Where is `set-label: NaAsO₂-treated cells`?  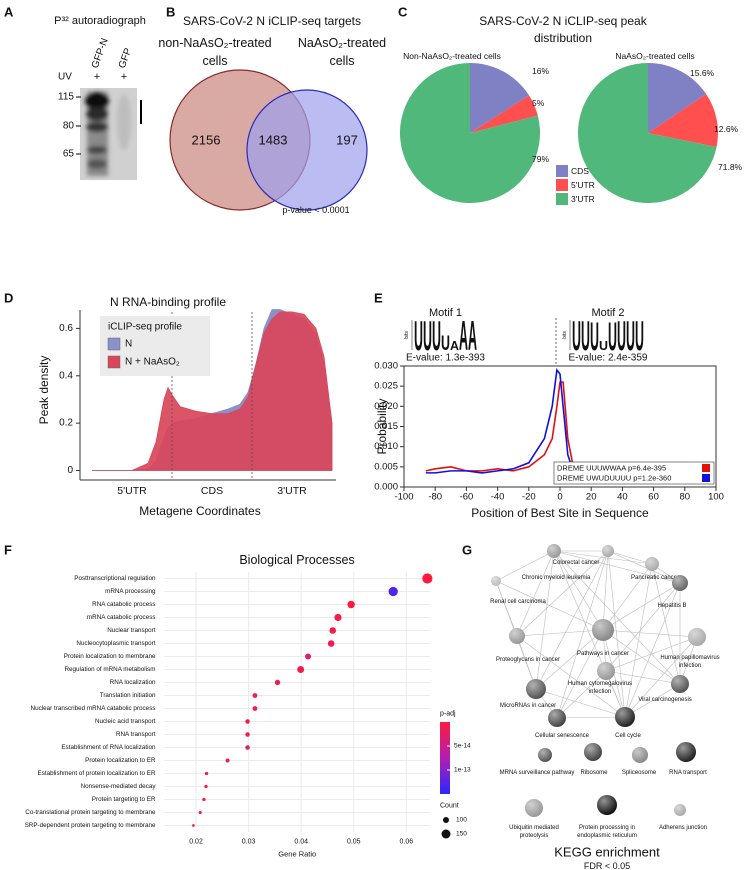
set-label: NaAsO₂-treated cells is located at coordinates (342, 52).